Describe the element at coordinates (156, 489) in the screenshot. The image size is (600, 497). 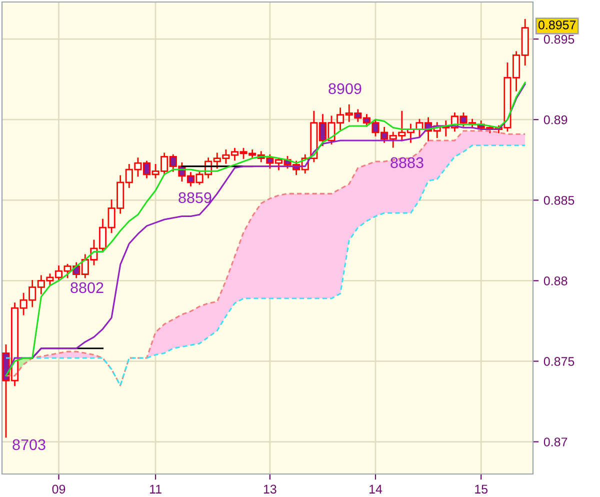
I see `x-tick-label: 11` at that location.